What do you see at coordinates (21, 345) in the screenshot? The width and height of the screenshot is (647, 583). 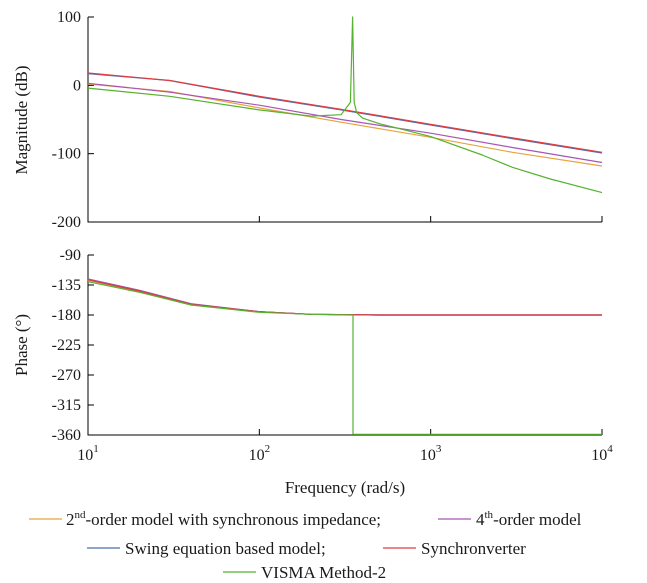 I see `phase-y-axis-label: Phase (°)` at bounding box center [21, 345].